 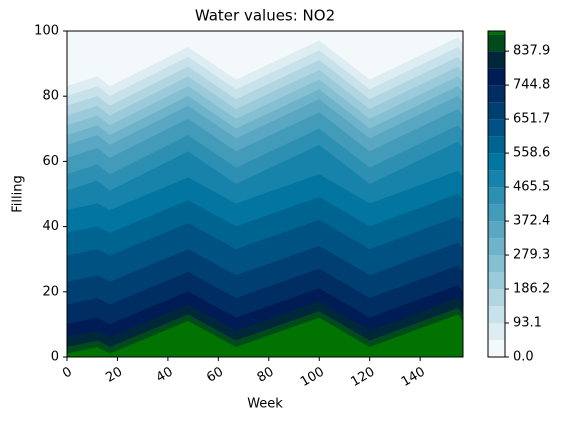 What do you see at coordinates (531, 153) in the screenshot?
I see `colorbar-tick-label: 558.6` at bounding box center [531, 153].